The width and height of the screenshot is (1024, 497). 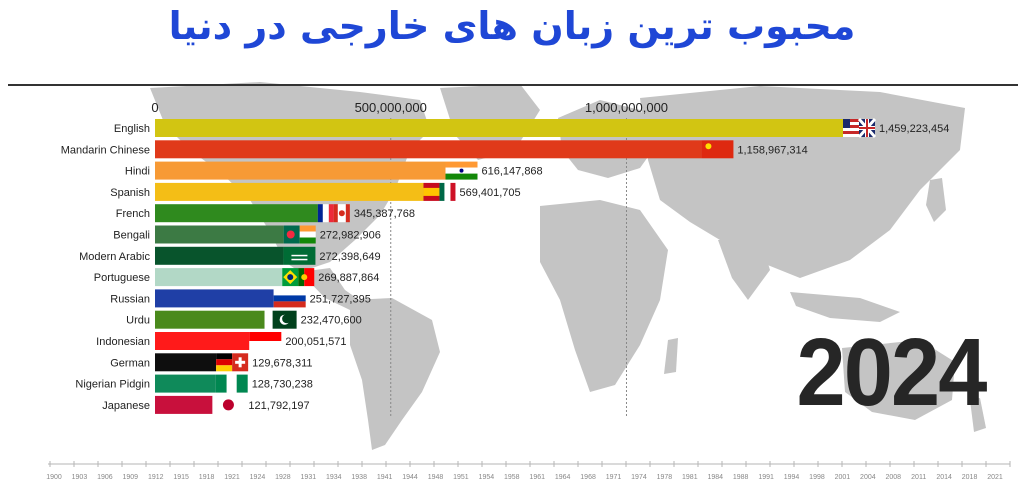 I want to click on saudi-arabia-flag-icon, so click(x=299, y=255).